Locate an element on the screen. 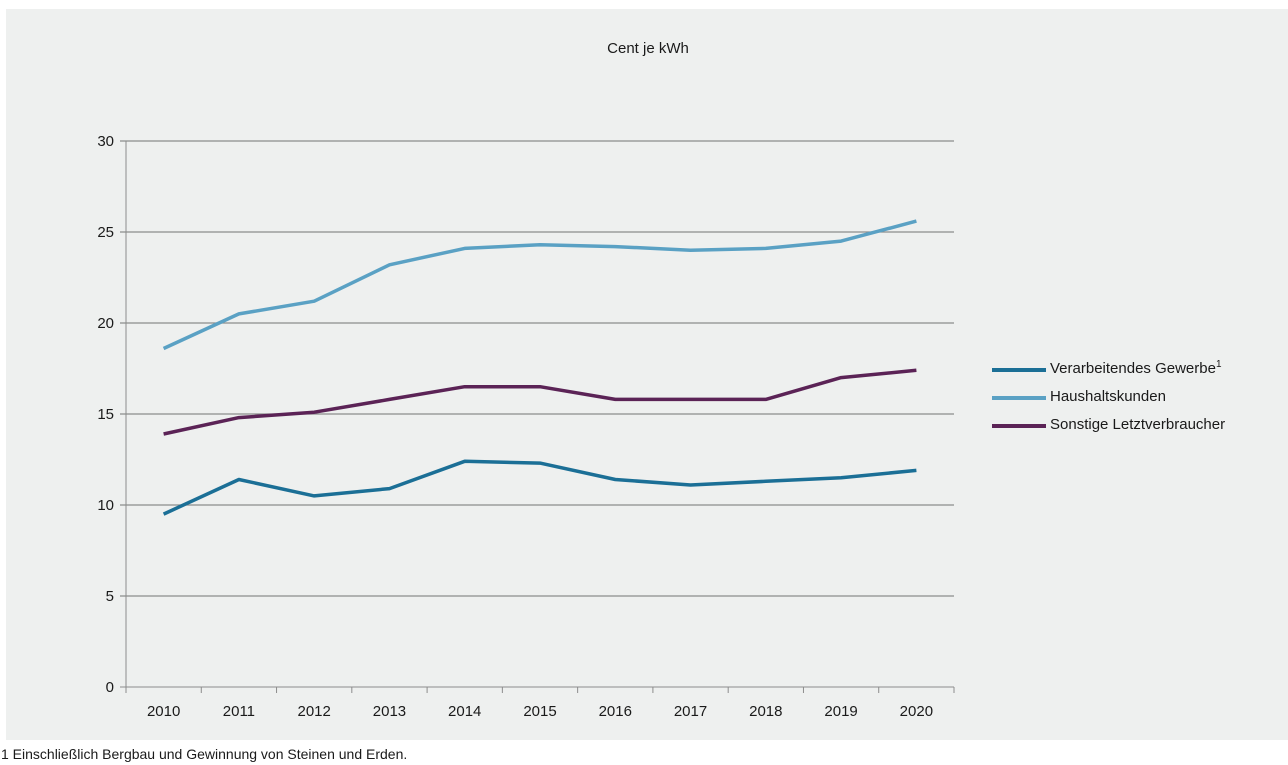 This screenshot has height=765, width=1288. legend-label: Haushaltskunden is located at coordinates (1108, 396).